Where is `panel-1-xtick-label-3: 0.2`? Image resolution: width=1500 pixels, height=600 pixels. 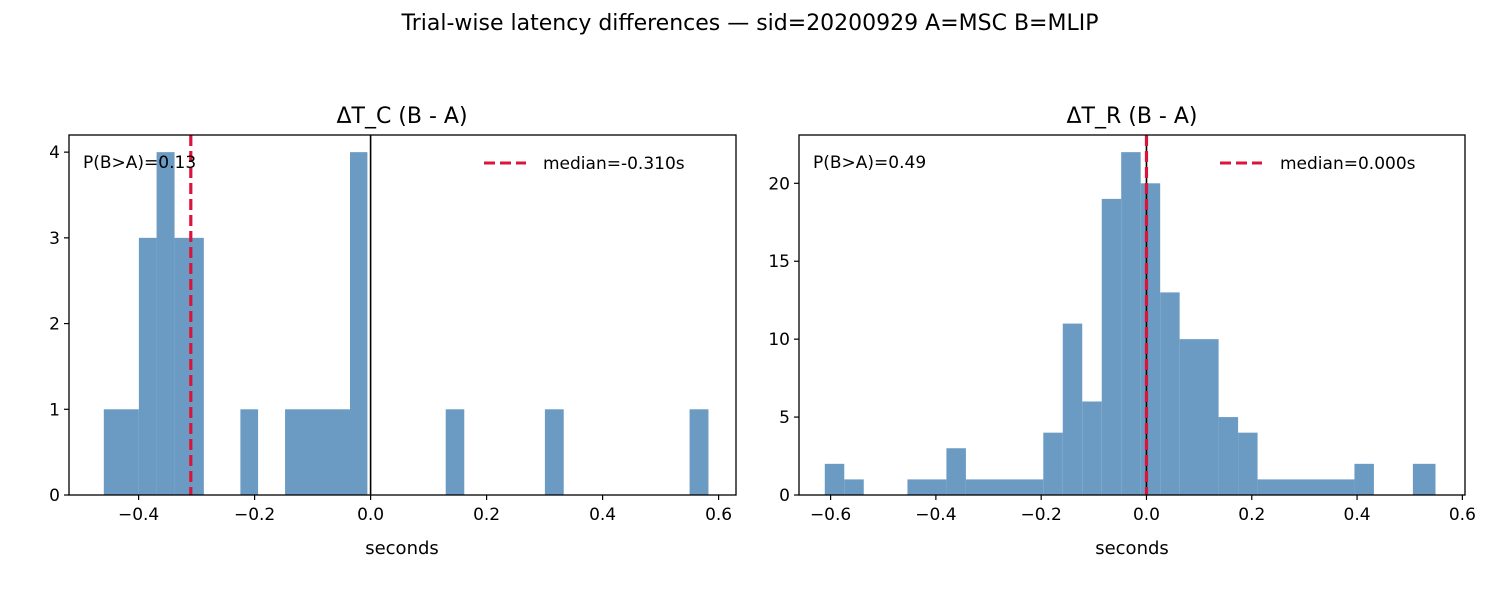
panel-1-xtick-label-3: 0.2 is located at coordinates (486, 515).